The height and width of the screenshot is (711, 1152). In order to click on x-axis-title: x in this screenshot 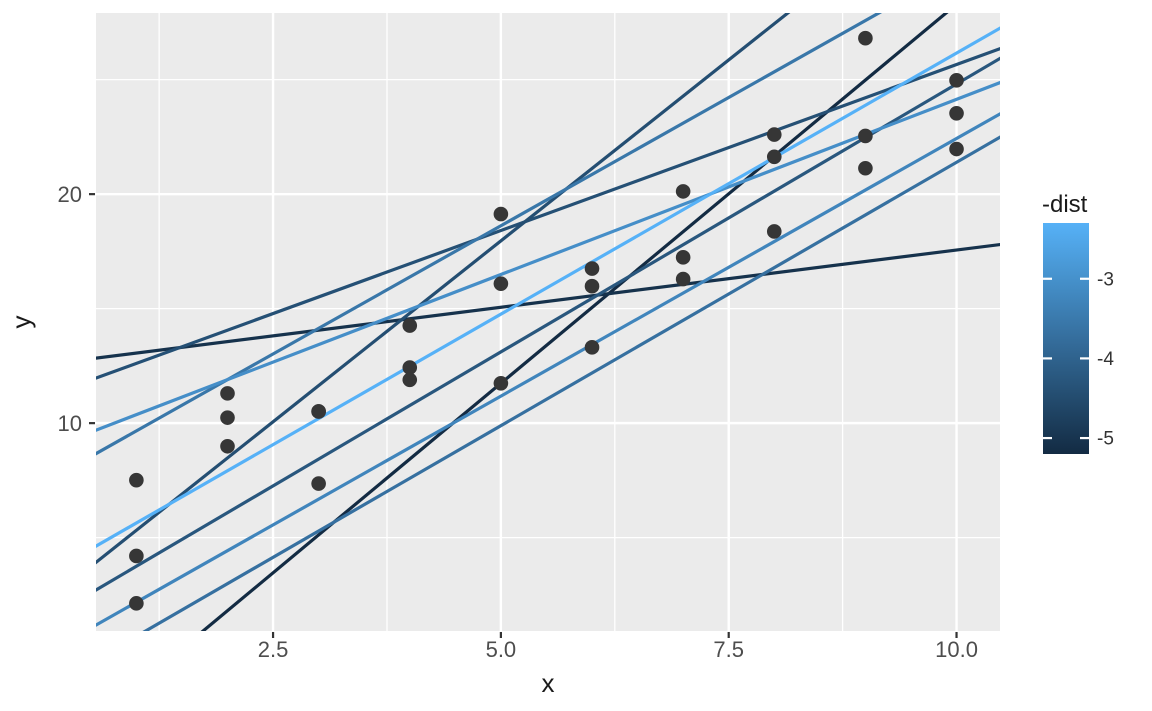, I will do `click(548, 683)`.